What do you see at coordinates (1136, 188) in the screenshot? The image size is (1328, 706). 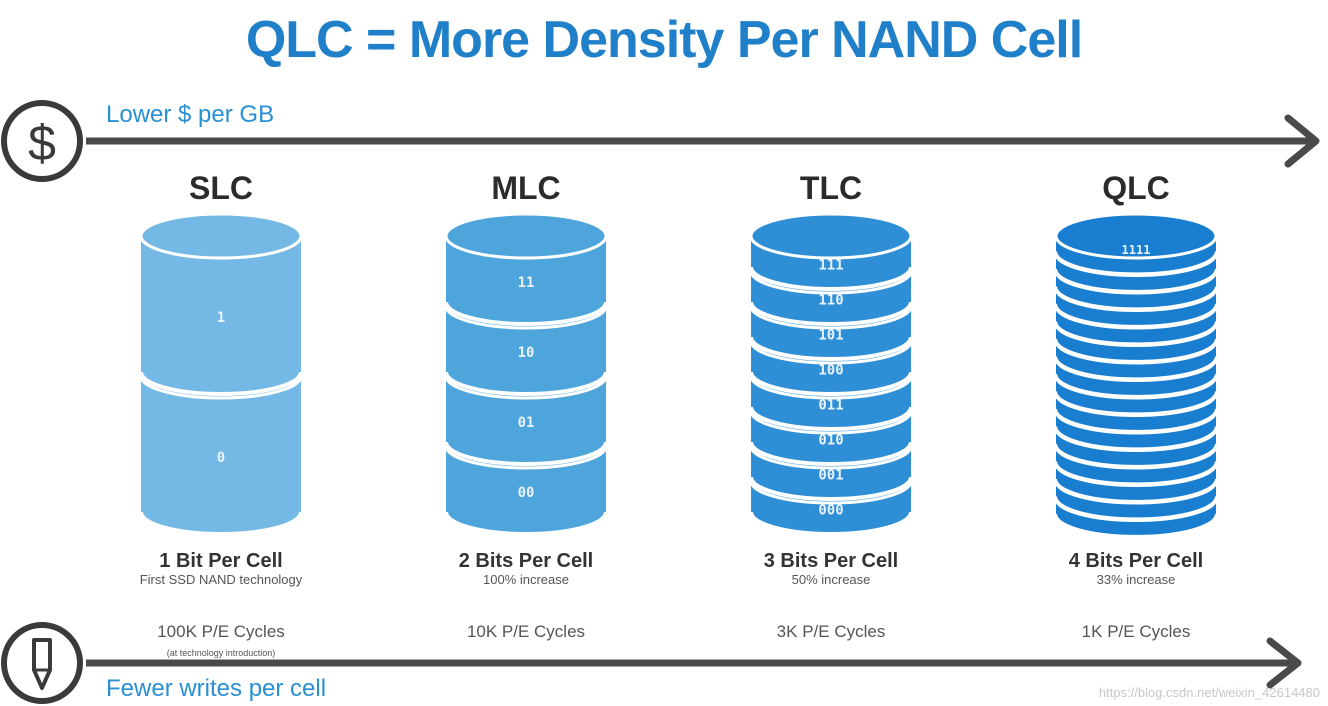 I see `cell-type-name: QLC` at bounding box center [1136, 188].